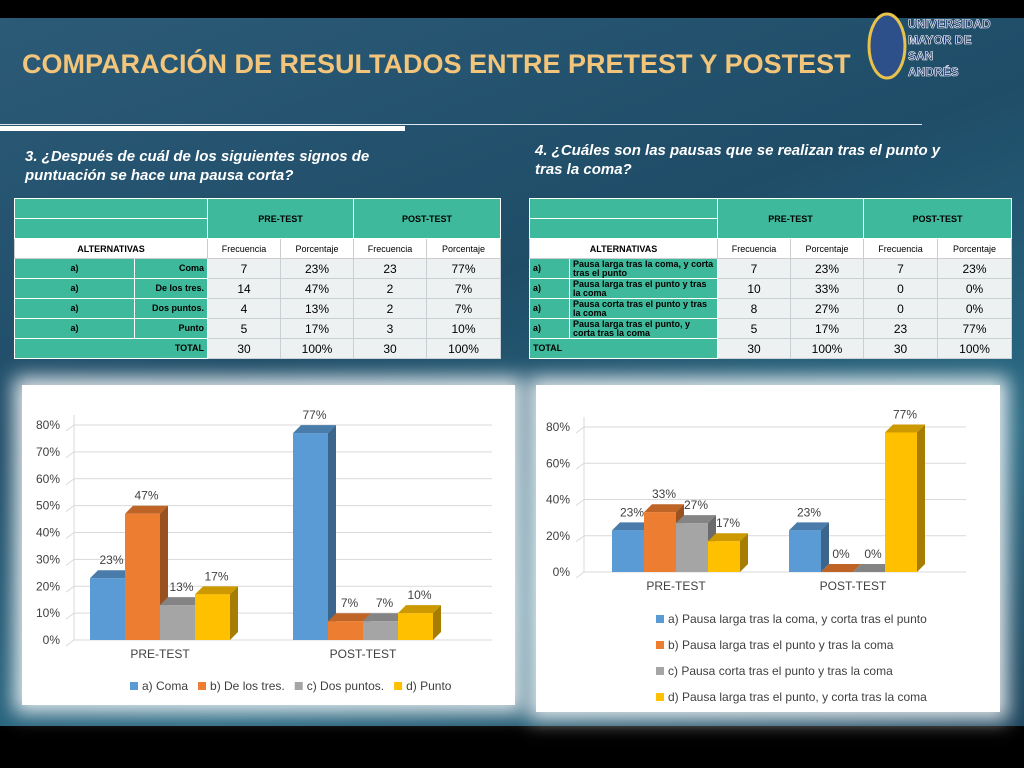  What do you see at coordinates (317, 288) in the screenshot?
I see `table-value: 47%` at bounding box center [317, 288].